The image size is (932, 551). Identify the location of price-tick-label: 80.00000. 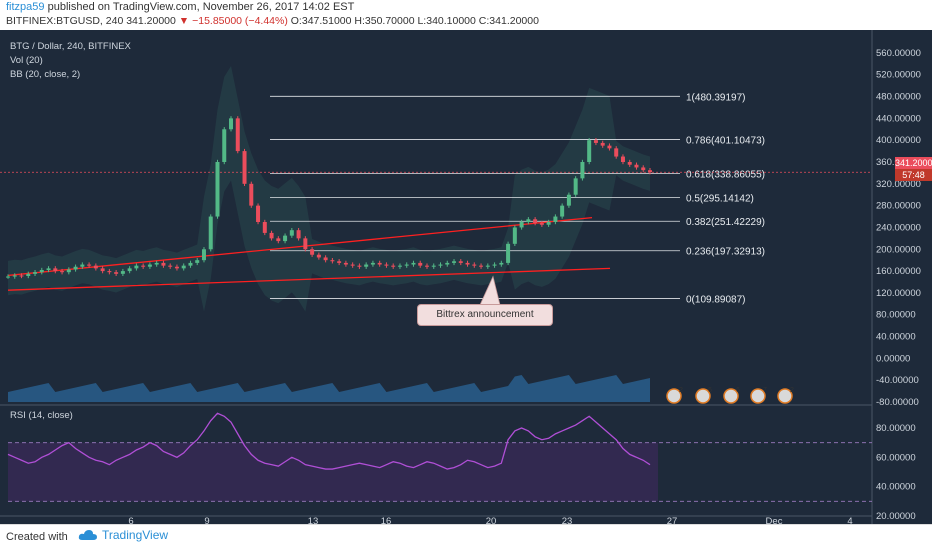
(896, 315).